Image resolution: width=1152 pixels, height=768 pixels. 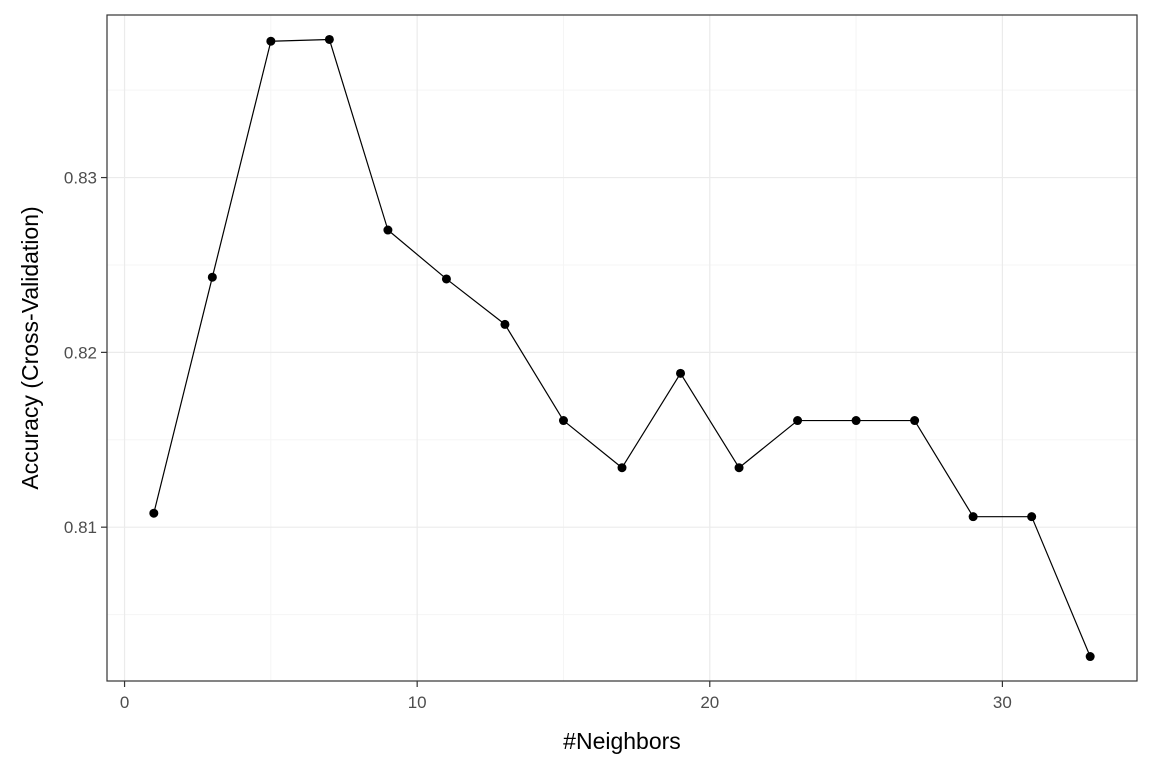 What do you see at coordinates (1002, 702) in the screenshot?
I see `x-tick-label: 30` at bounding box center [1002, 702].